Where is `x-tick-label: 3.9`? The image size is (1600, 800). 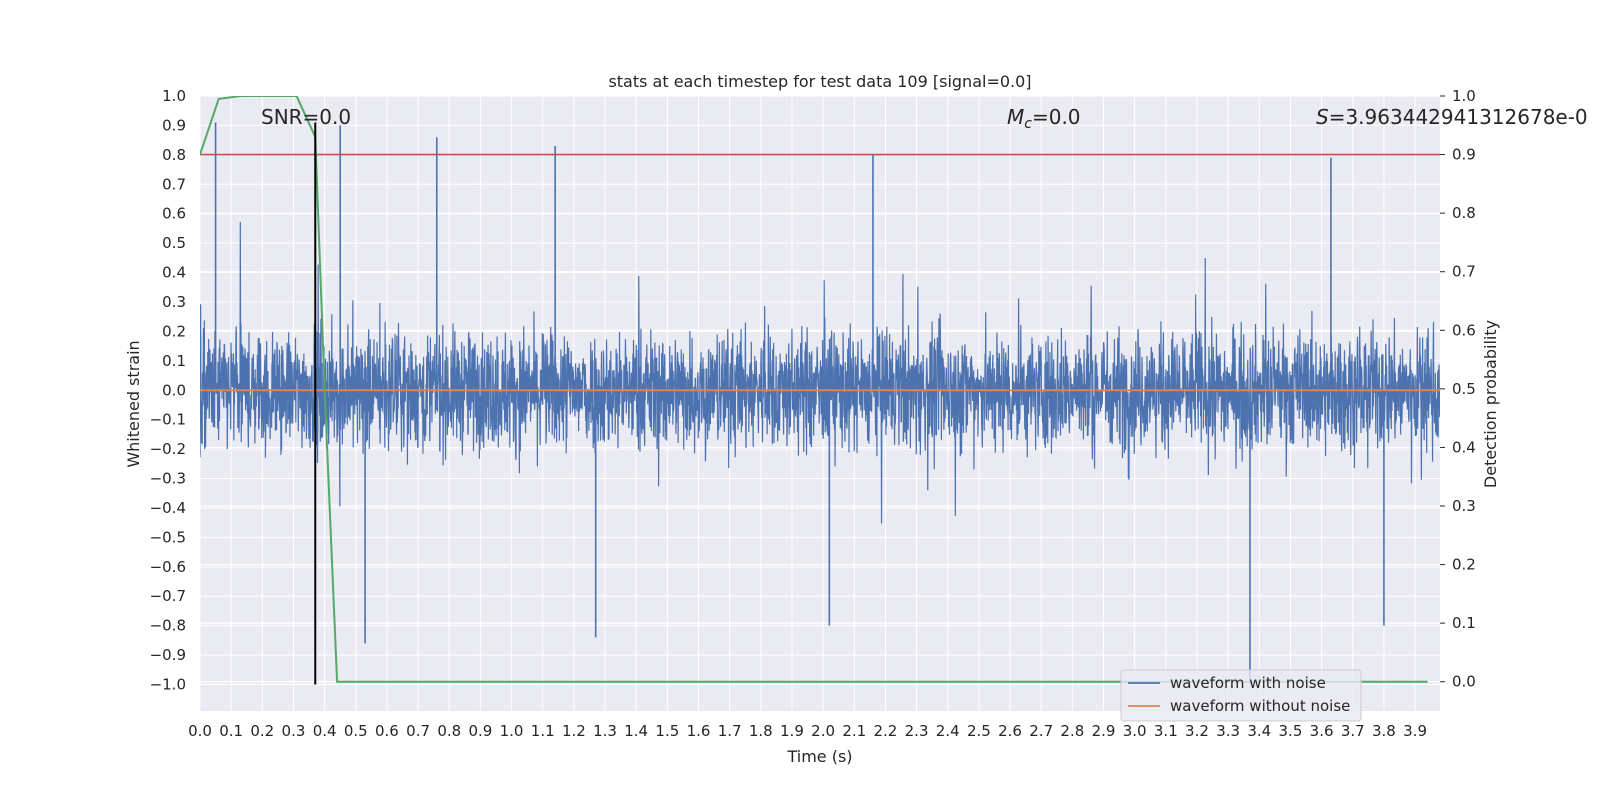 x-tick-label: 3.9 is located at coordinates (1415, 731).